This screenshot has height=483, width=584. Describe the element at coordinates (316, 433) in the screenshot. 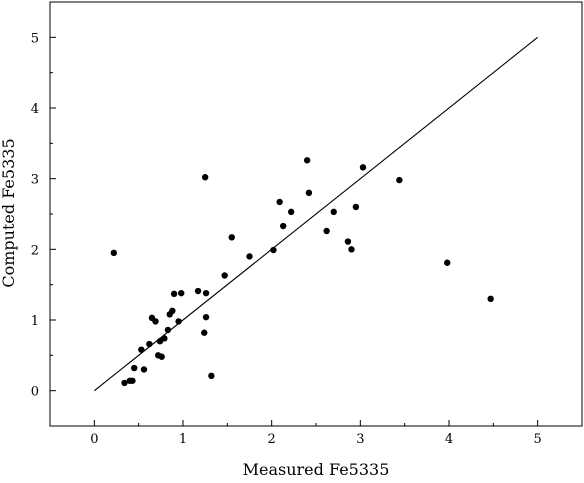

I see `x-axis: 0 1 2 3 4 5` at that location.